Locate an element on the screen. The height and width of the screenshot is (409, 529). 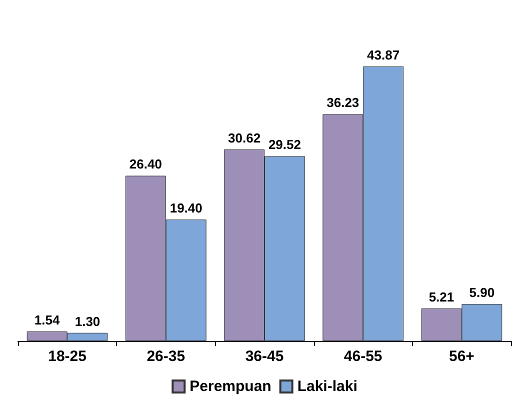
data-label: 1.54 is located at coordinates (47, 320).